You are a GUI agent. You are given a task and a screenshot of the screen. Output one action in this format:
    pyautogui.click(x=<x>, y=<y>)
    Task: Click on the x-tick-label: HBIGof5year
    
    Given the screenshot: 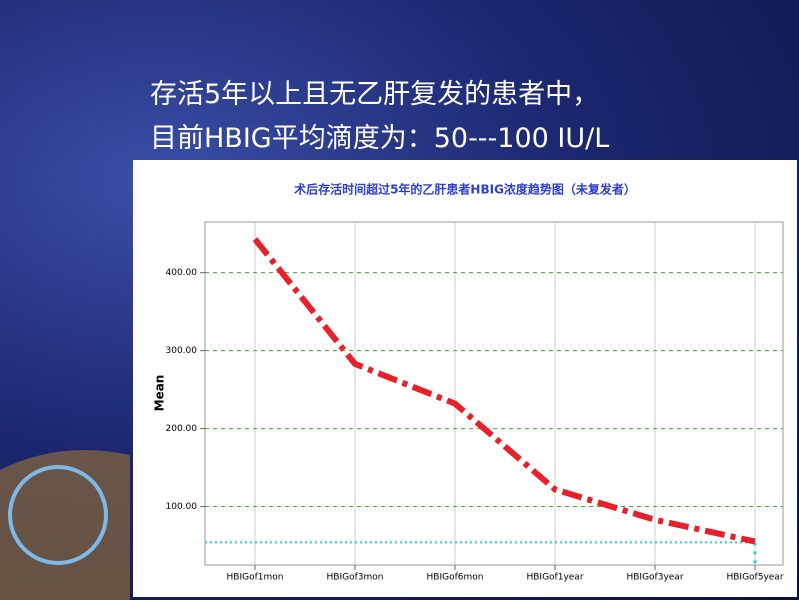 What is the action you would take?
    pyautogui.click(x=754, y=578)
    